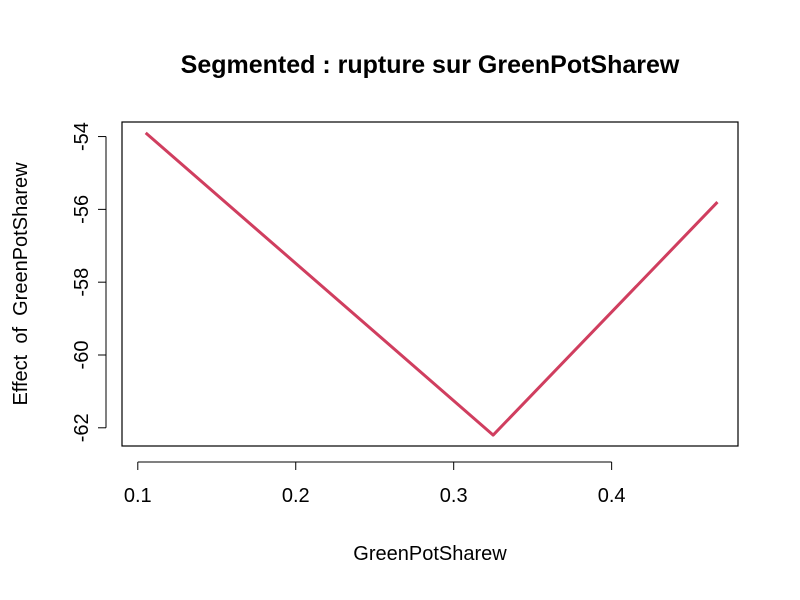  I want to click on y-tick-label: -56, so click(82, 209).